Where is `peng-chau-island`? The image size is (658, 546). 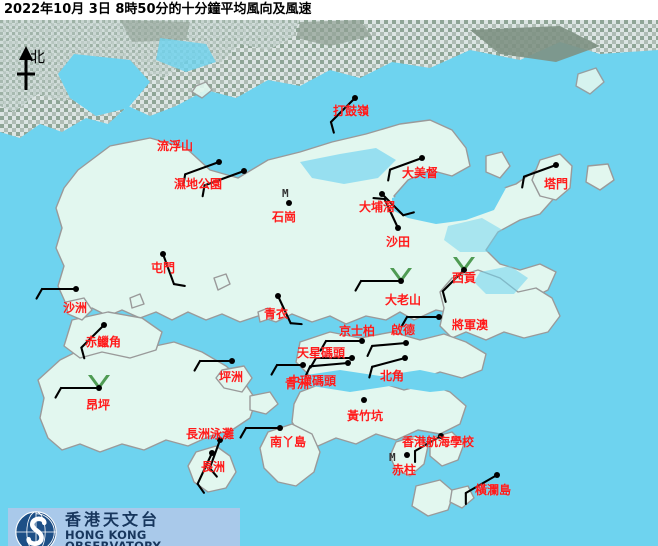 peng-chau-island is located at coordinates (234, 379).